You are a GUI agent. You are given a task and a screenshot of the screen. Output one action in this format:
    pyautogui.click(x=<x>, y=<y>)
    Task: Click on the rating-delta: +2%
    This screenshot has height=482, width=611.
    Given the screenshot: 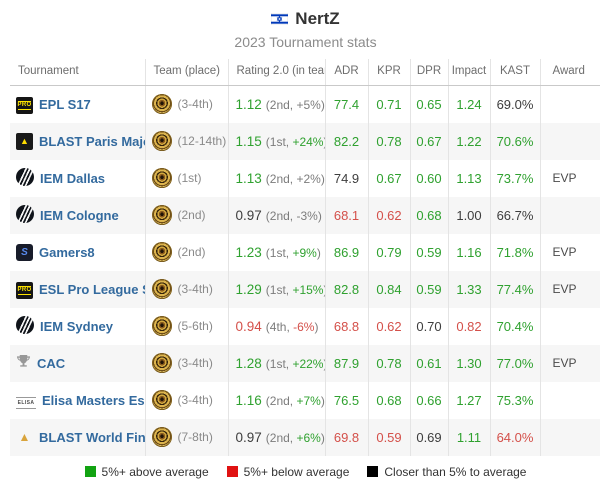 What is the action you would take?
    pyautogui.click(x=308, y=178)
    